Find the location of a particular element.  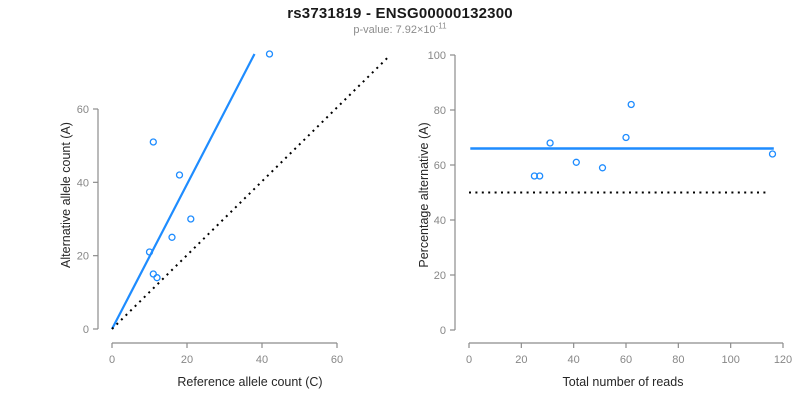

left-plot-xlabel: Reference allele count (C) is located at coordinates (249, 382).